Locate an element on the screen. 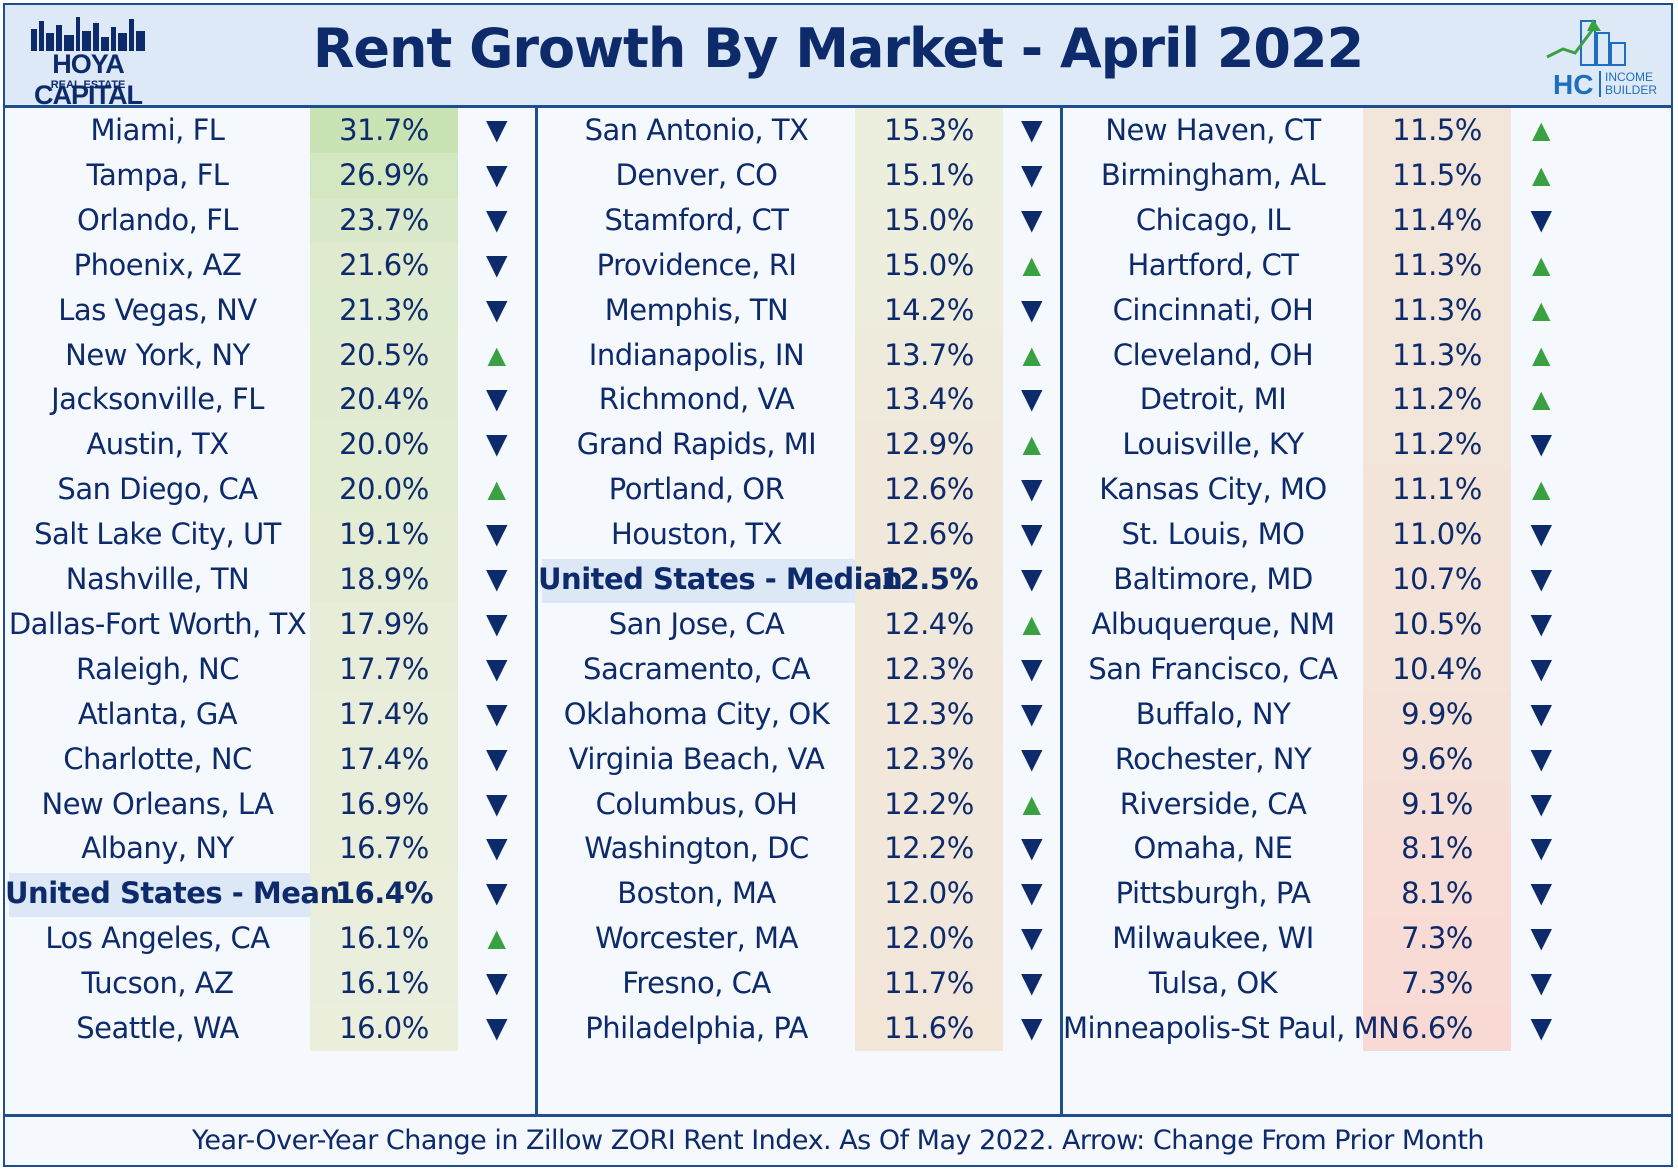 This screenshot has width=1678, height=1172. market-name: Cleveland, OH is located at coordinates (1213, 354).